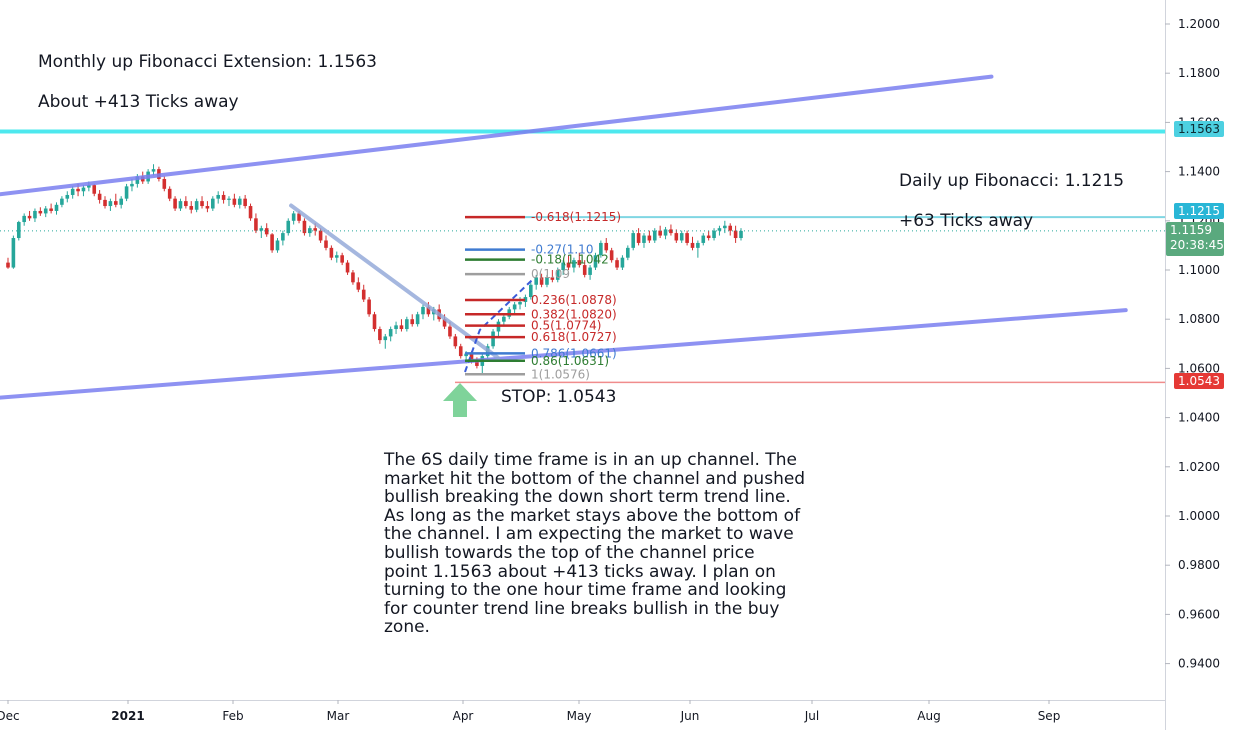 The width and height of the screenshot is (1242, 730). I want to click on time-axis: Dec 2021 Feb Mar Apr May Jun Jul Aug Sep, so click(582, 715).